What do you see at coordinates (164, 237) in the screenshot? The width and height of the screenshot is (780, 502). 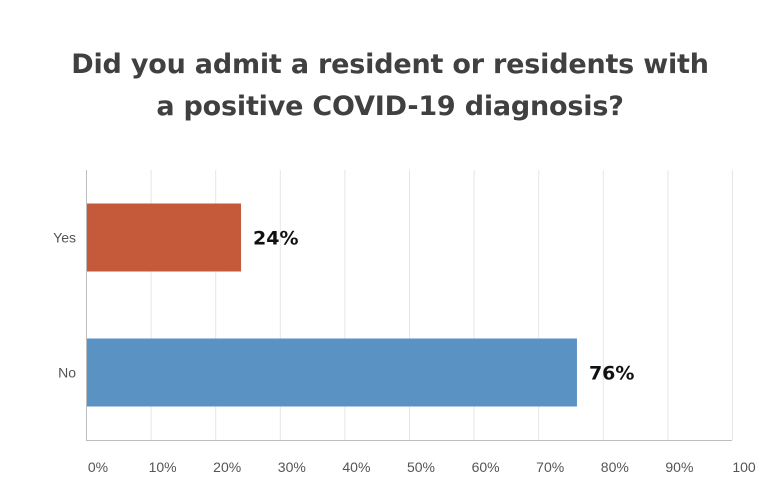 I see `bar-yes` at bounding box center [164, 237].